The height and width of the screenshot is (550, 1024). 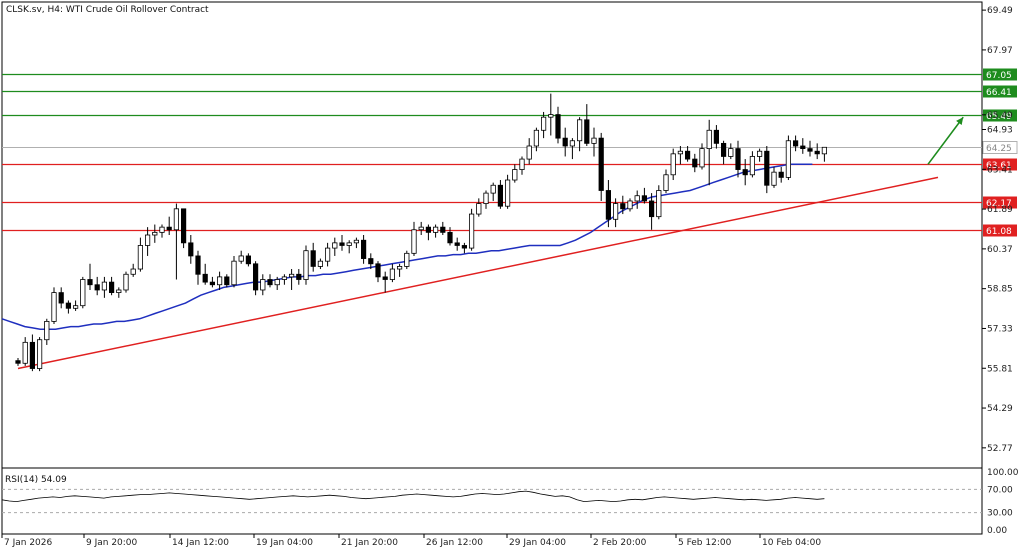 What do you see at coordinates (1000, 369) in the screenshot?
I see `price-tick-label: 55.81` at bounding box center [1000, 369].